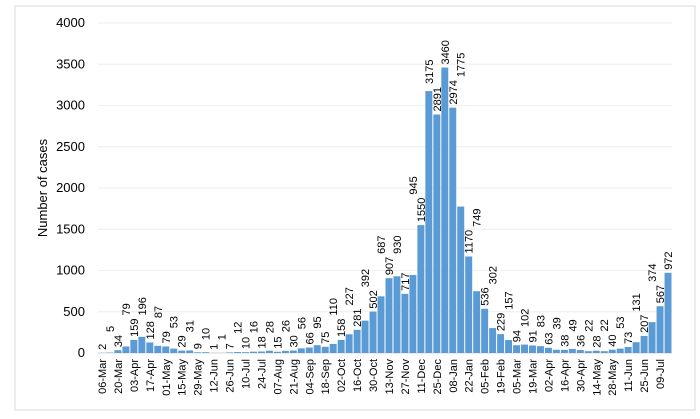 The height and width of the screenshot is (419, 700). I want to click on data-label: 3175, so click(430, 72).